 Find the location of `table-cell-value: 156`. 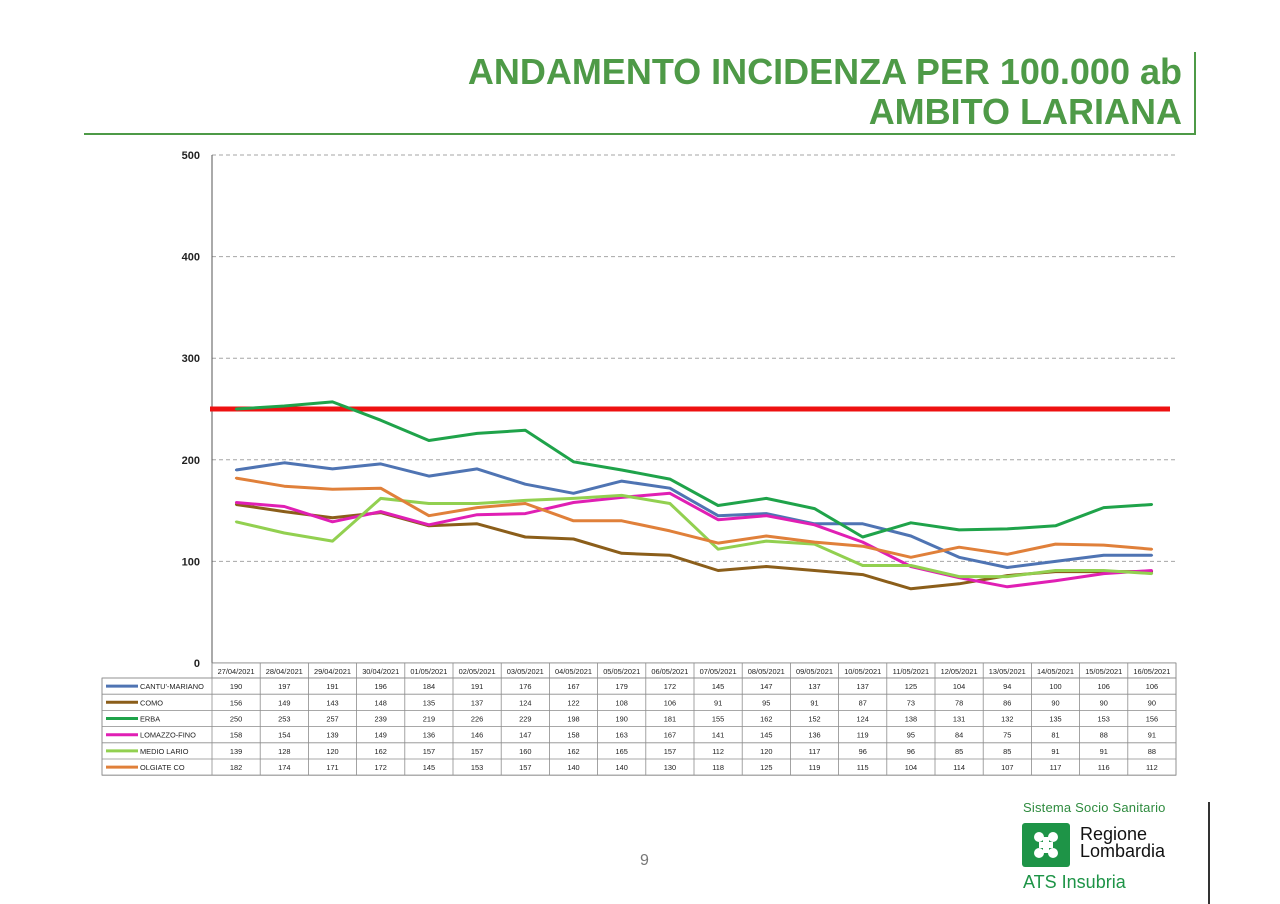

table-cell-value: 156 is located at coordinates (236, 702).